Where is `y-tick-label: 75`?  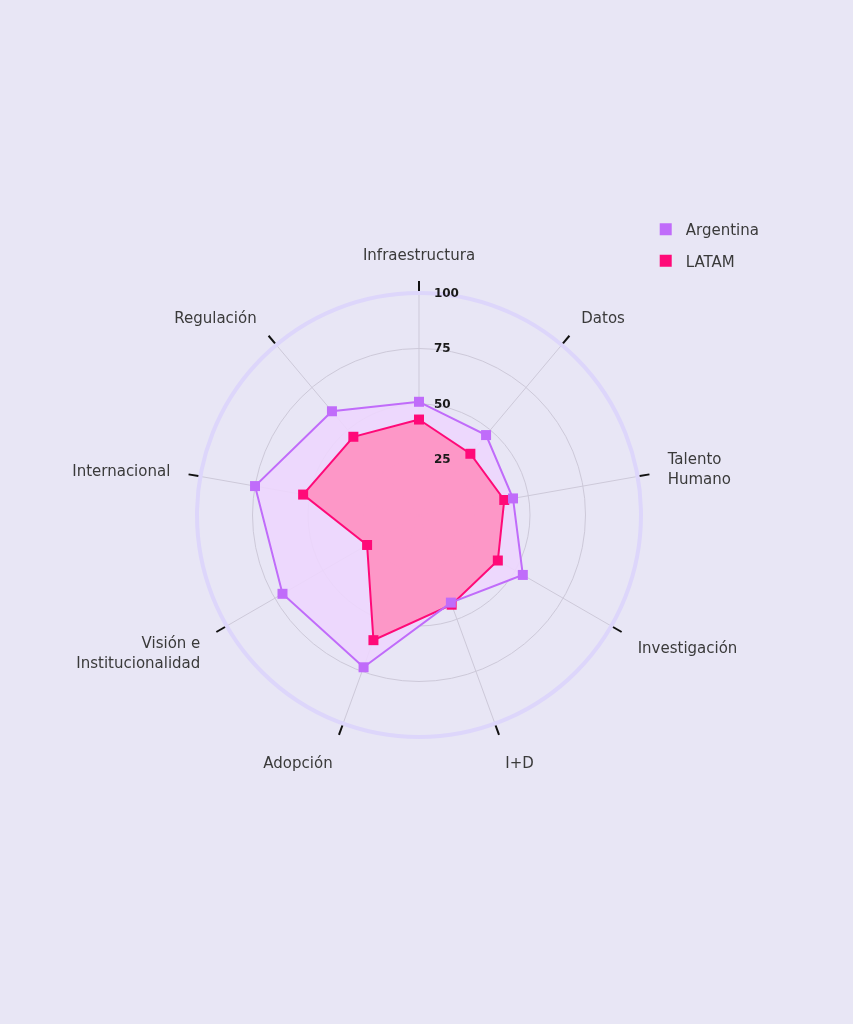 y-tick-label: 75 is located at coordinates (435, 348).